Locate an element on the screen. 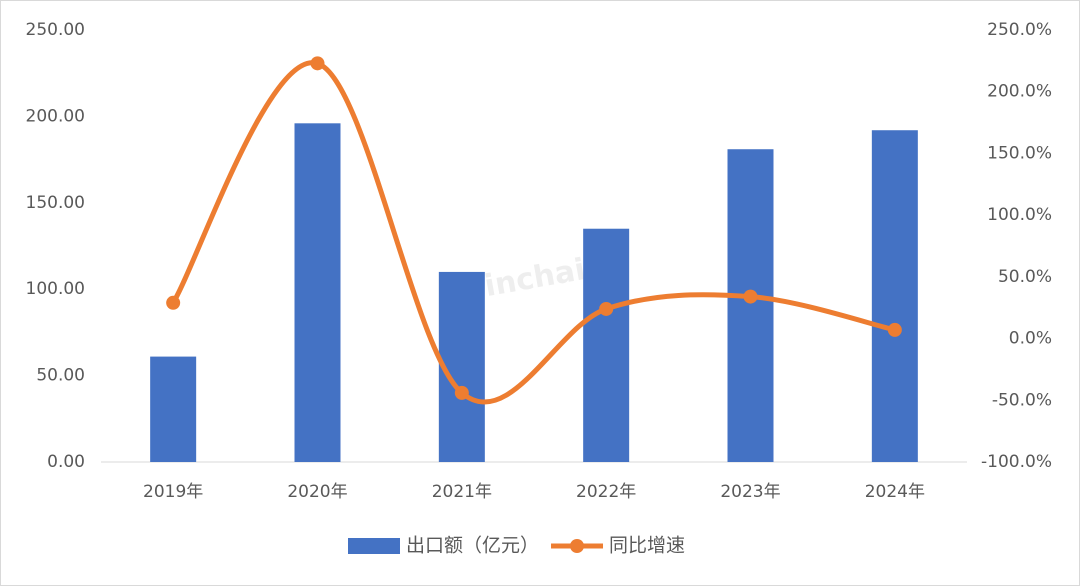 This screenshot has width=1080, height=586. y2-tick-label: 150.0% is located at coordinates (1019, 153).